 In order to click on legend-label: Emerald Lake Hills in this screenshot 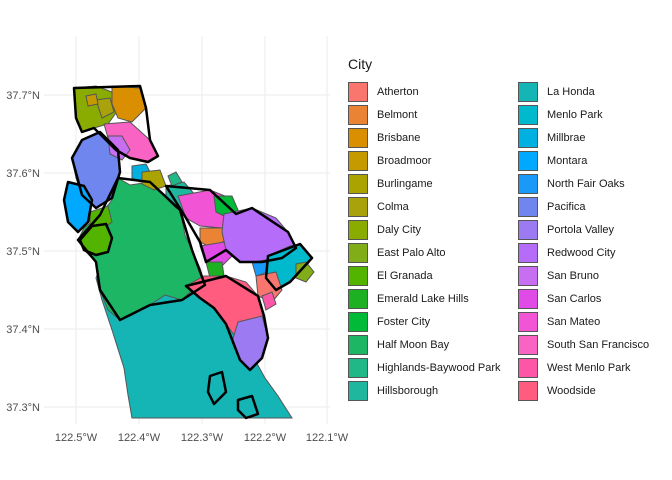, I will do `click(423, 299)`.